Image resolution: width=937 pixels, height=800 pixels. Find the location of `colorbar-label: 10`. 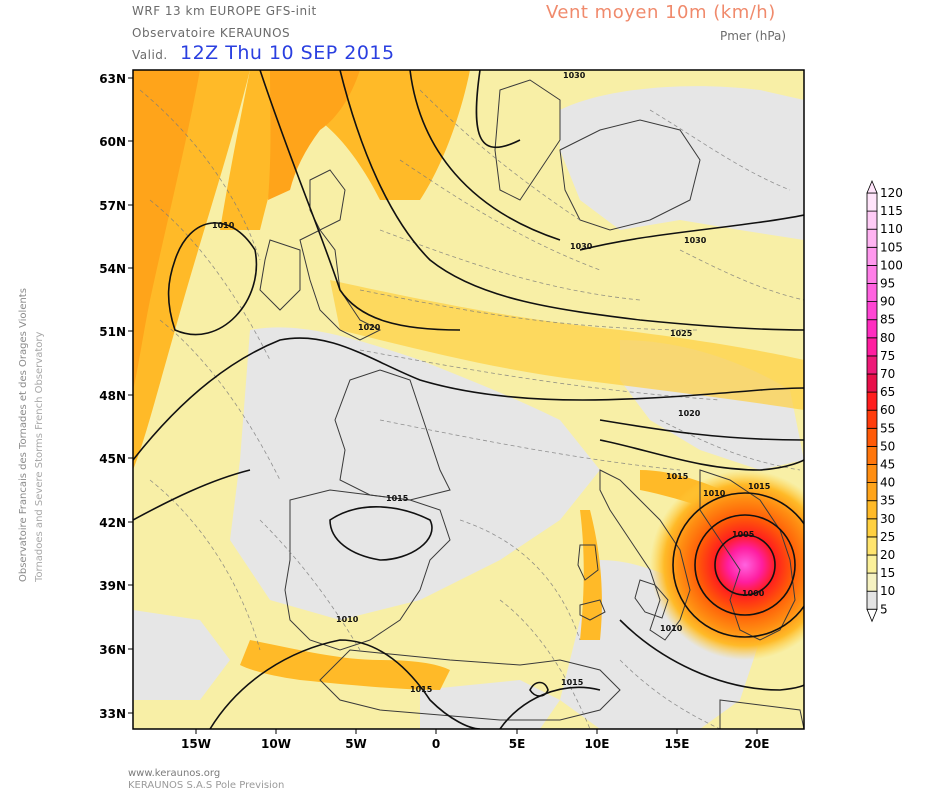

colorbar-label: 10 is located at coordinates (887, 591).